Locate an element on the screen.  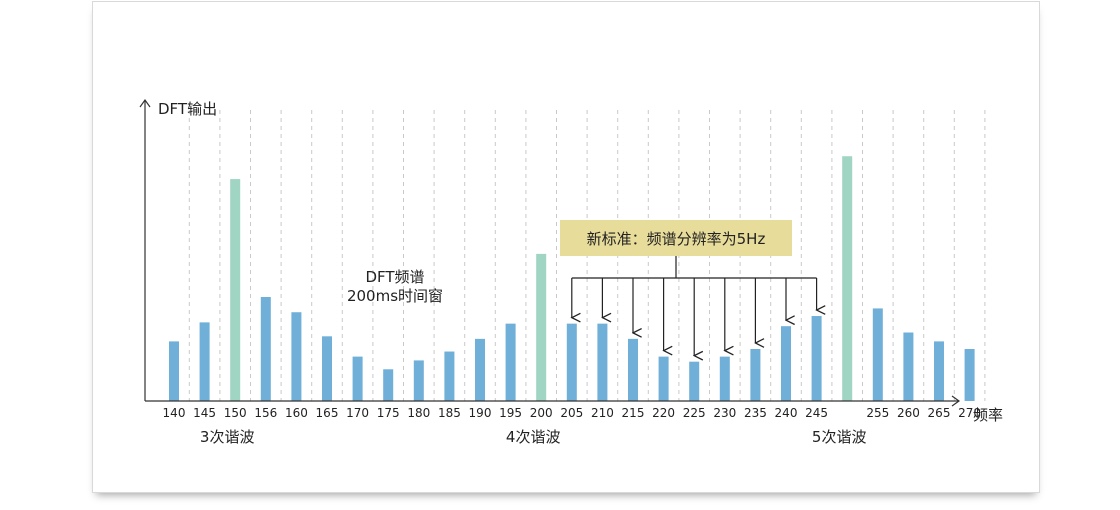
tick-label-230: 230 is located at coordinates (724, 413).